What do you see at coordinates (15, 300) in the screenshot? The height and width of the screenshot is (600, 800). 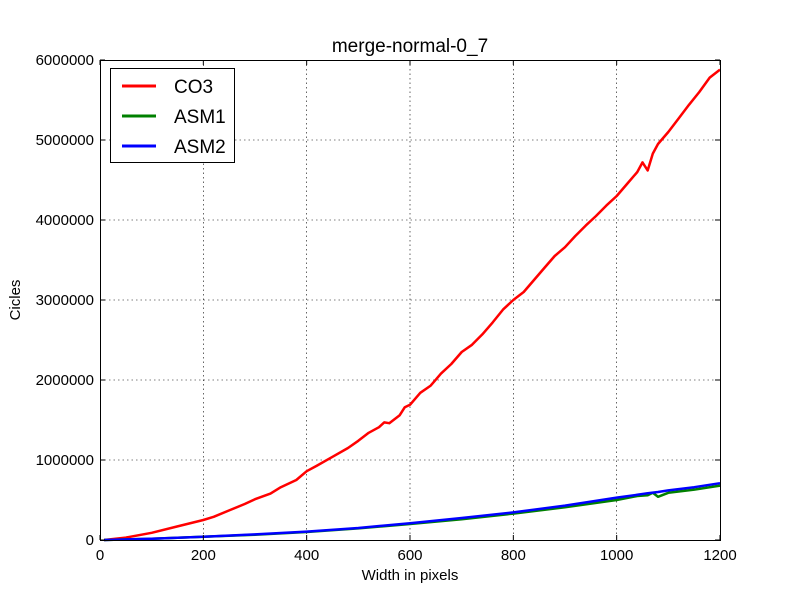 I see `y-axis-label: Cicles` at bounding box center [15, 300].